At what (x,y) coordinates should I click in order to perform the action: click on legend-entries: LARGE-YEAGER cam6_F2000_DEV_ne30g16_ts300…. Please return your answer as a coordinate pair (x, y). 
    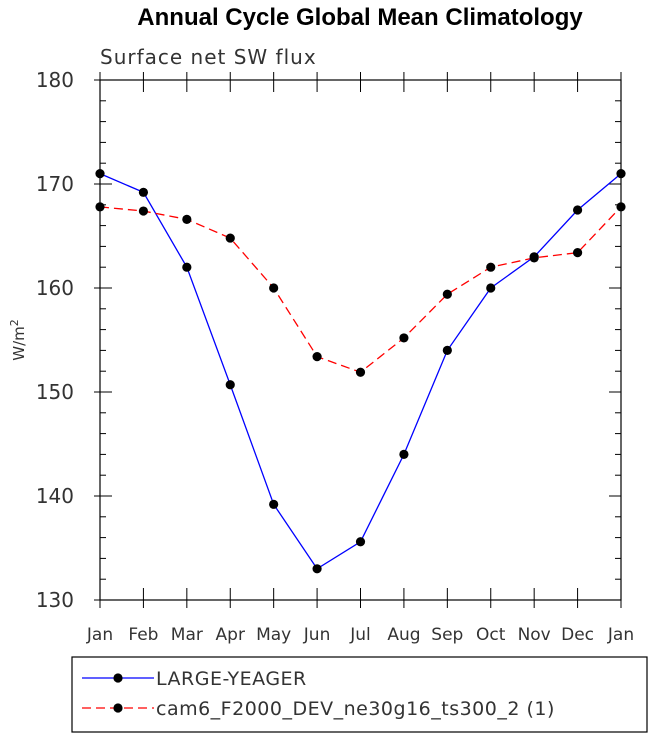
    Looking at the image, I should click on (318, 694).